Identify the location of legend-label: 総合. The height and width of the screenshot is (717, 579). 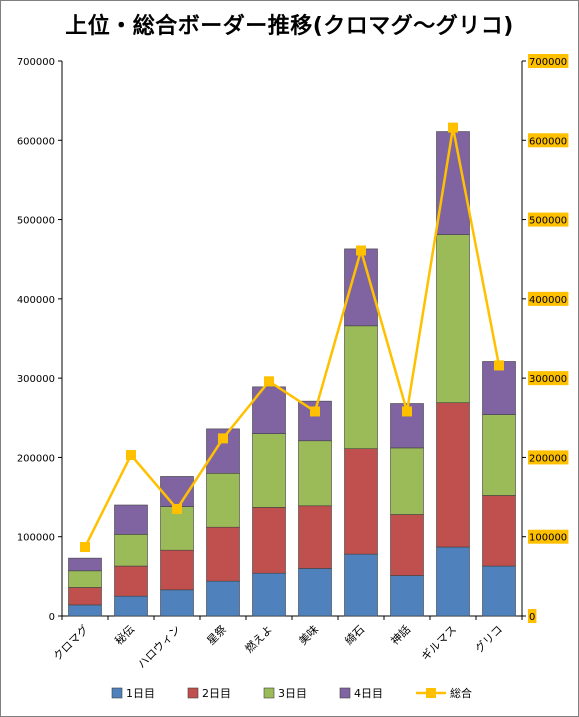
(461, 693).